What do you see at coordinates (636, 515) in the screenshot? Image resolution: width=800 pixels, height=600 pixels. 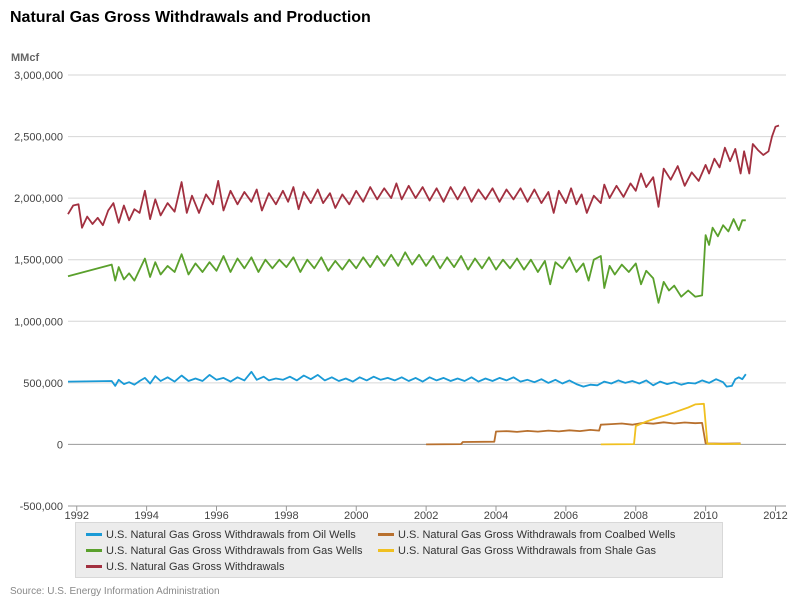 I see `x-tick-label: 2008` at bounding box center [636, 515].